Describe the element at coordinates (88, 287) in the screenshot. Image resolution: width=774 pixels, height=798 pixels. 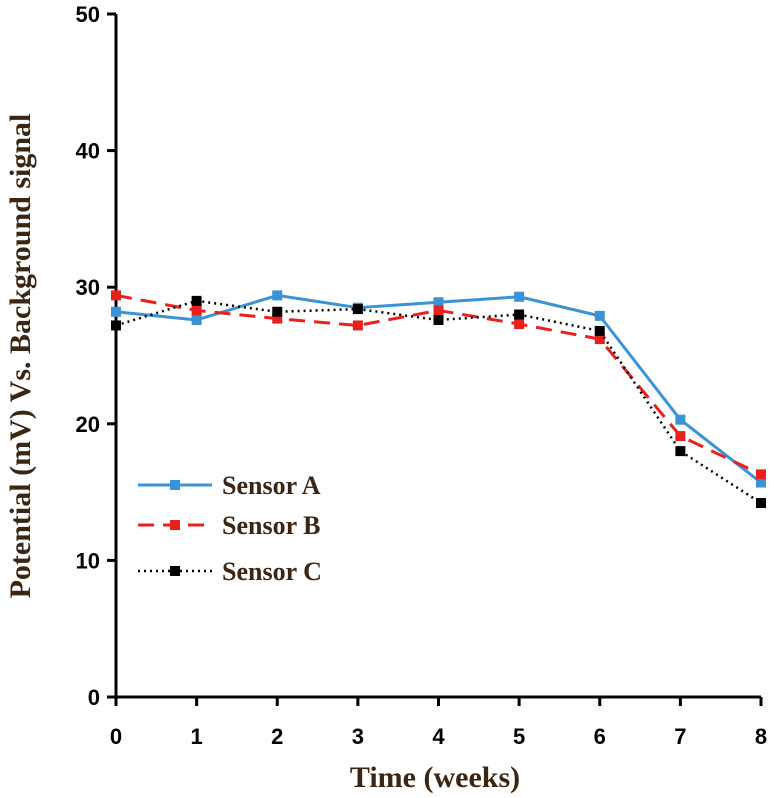
I see `y-tick-label: 30` at that location.